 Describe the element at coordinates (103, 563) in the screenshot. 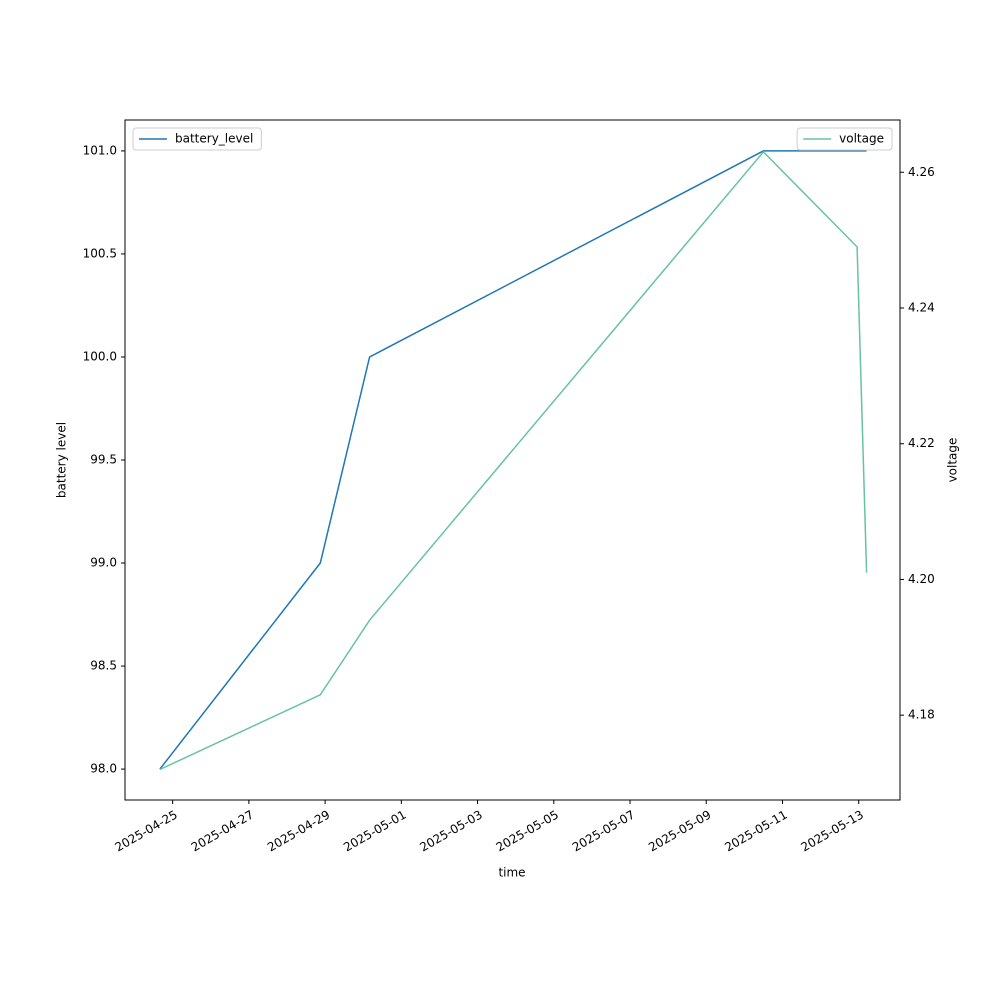

I see `y-tick-label: 99.0` at that location.